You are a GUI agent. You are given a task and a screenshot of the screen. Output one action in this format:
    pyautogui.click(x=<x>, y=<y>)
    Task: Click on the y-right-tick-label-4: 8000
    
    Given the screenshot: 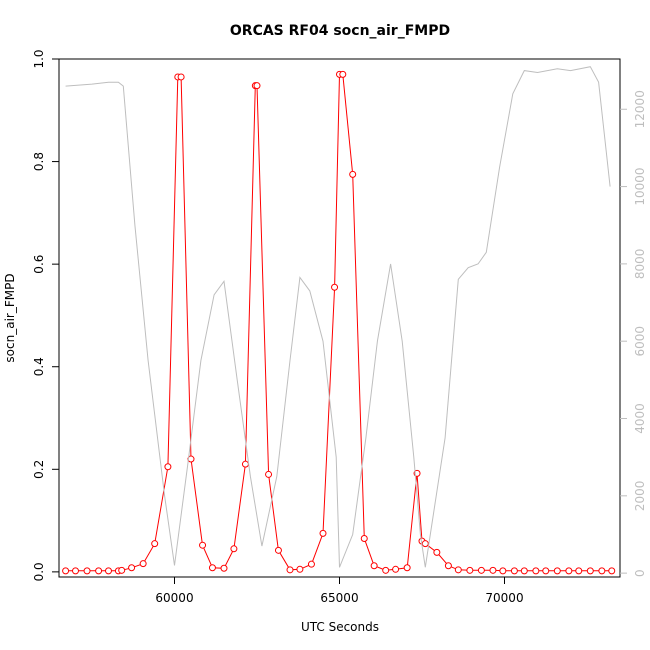 What is the action you would take?
    pyautogui.click(x=640, y=264)
    